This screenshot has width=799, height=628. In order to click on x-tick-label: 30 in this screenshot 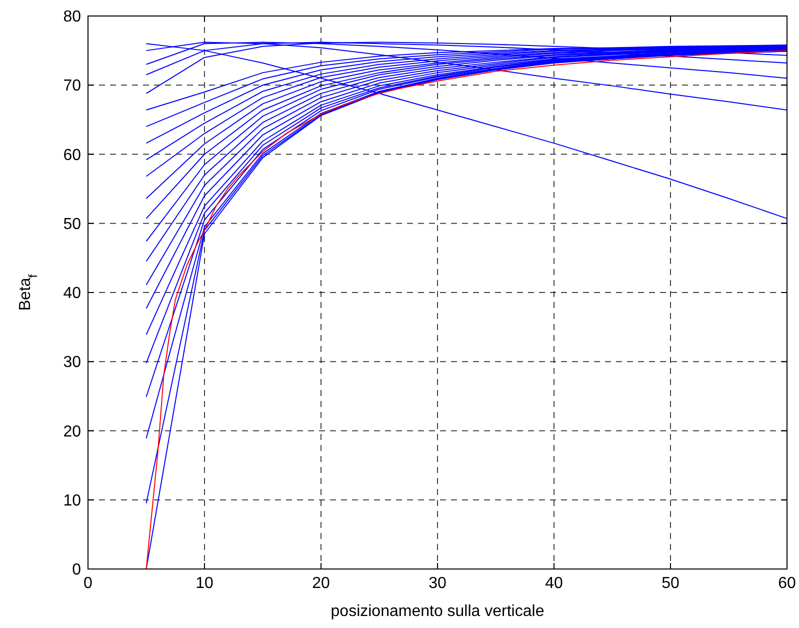, I will do `click(437, 583)`.